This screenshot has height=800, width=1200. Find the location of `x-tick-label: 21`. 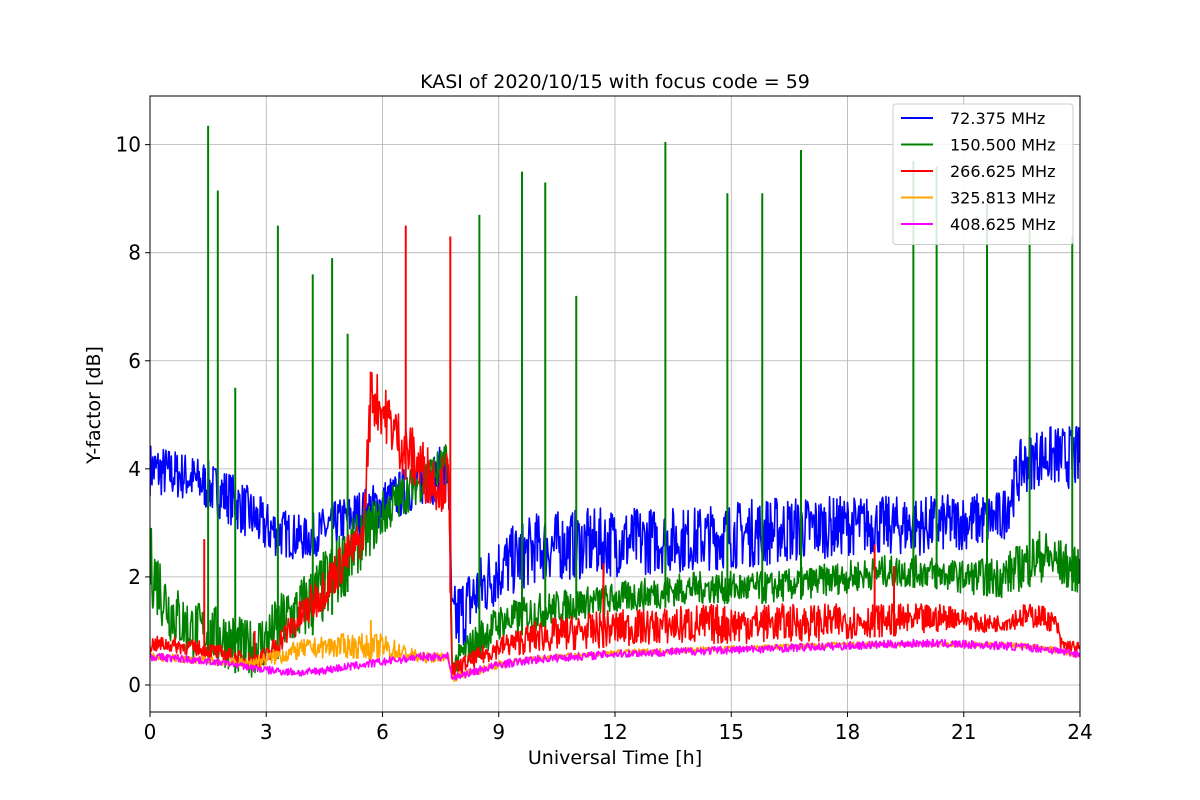

x-tick-label: 21 is located at coordinates (963, 732).